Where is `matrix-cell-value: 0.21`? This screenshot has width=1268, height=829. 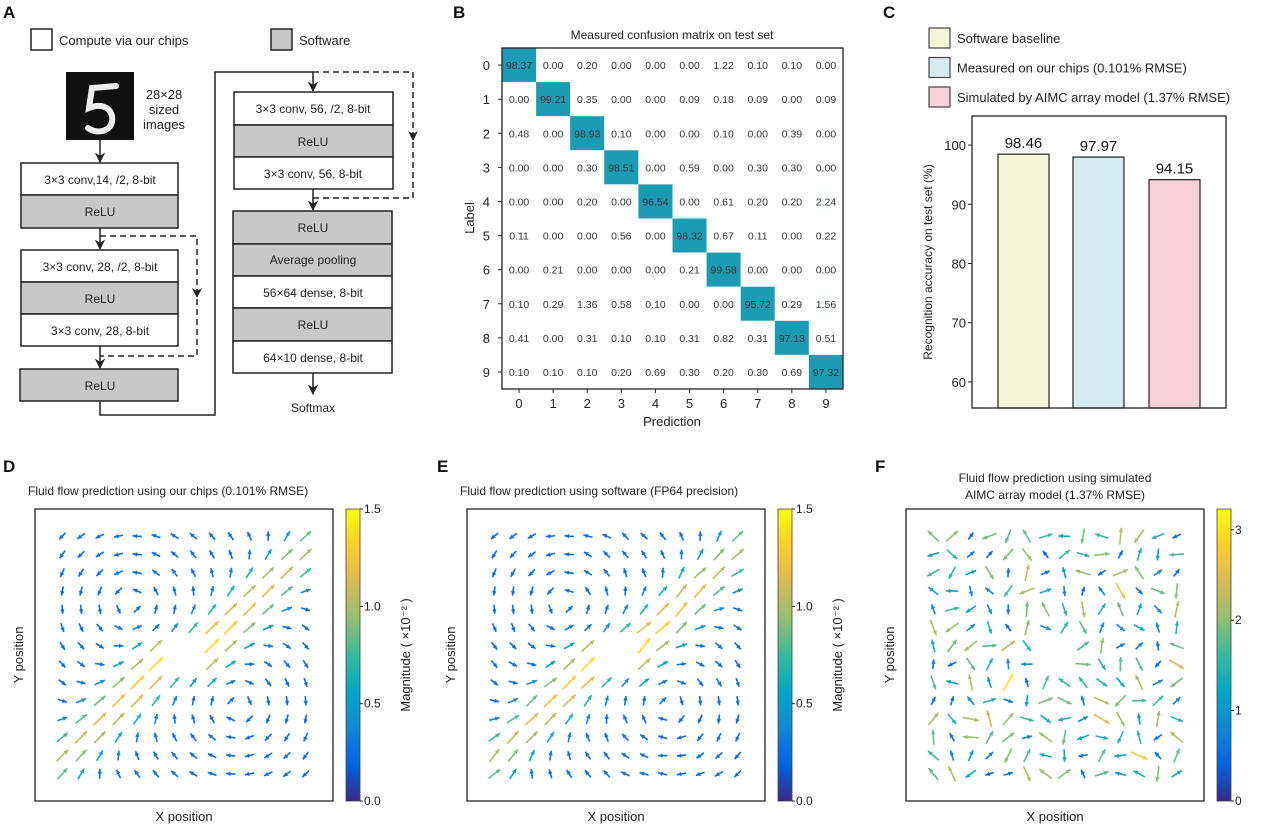 matrix-cell-value: 0.21 is located at coordinates (553, 271).